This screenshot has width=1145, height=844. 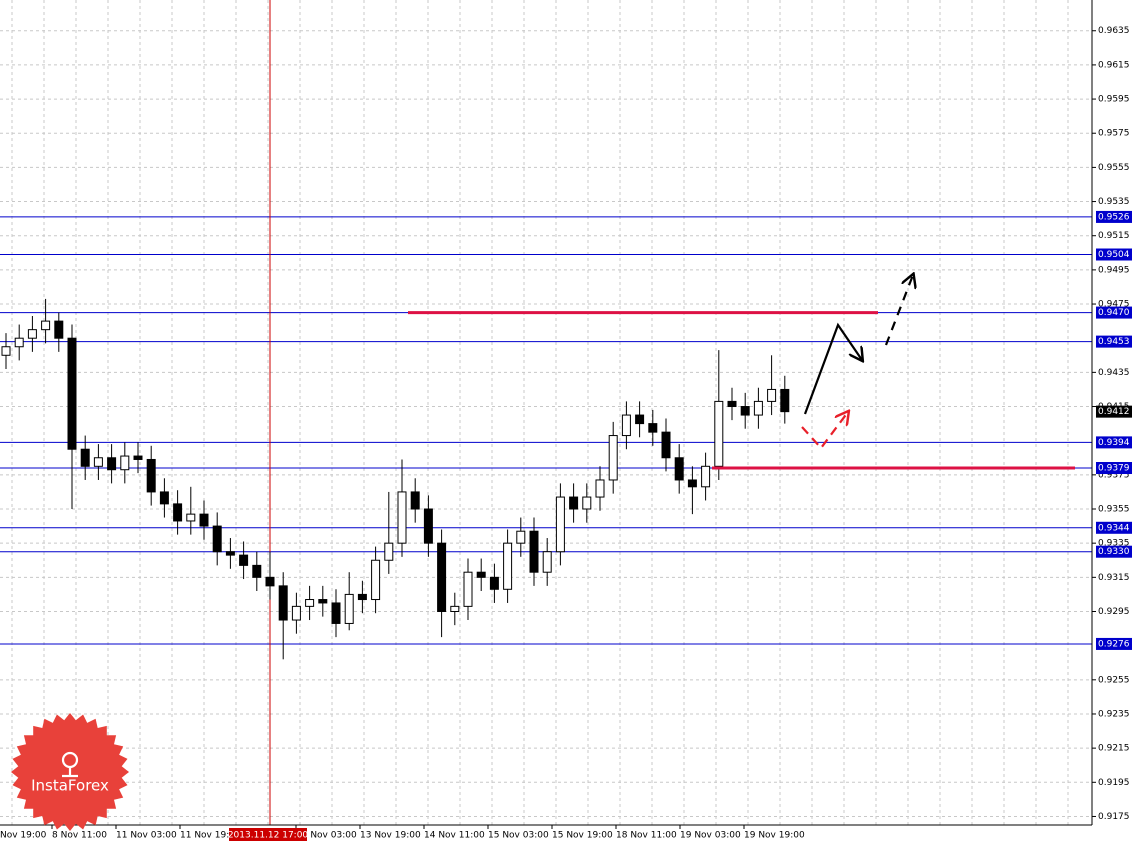 I want to click on level-label: 0.9526, so click(x=1114, y=217).